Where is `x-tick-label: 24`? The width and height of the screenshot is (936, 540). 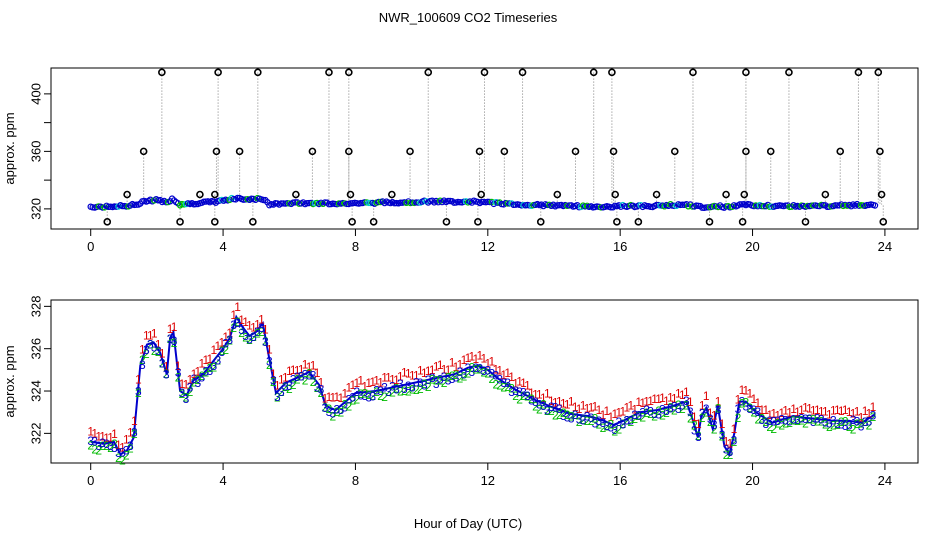 x-tick-label: 24 is located at coordinates (885, 480).